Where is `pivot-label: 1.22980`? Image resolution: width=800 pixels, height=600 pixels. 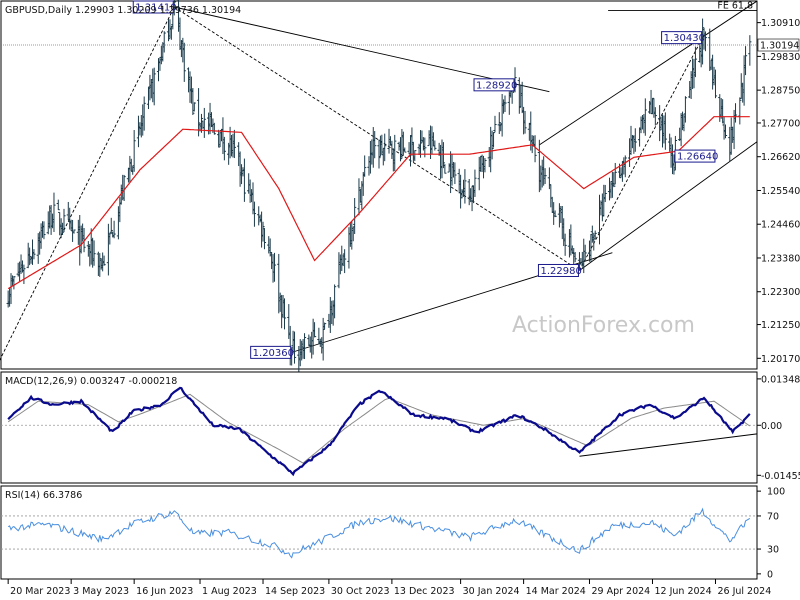
pivot-label: 1.22980 is located at coordinates (559, 270).